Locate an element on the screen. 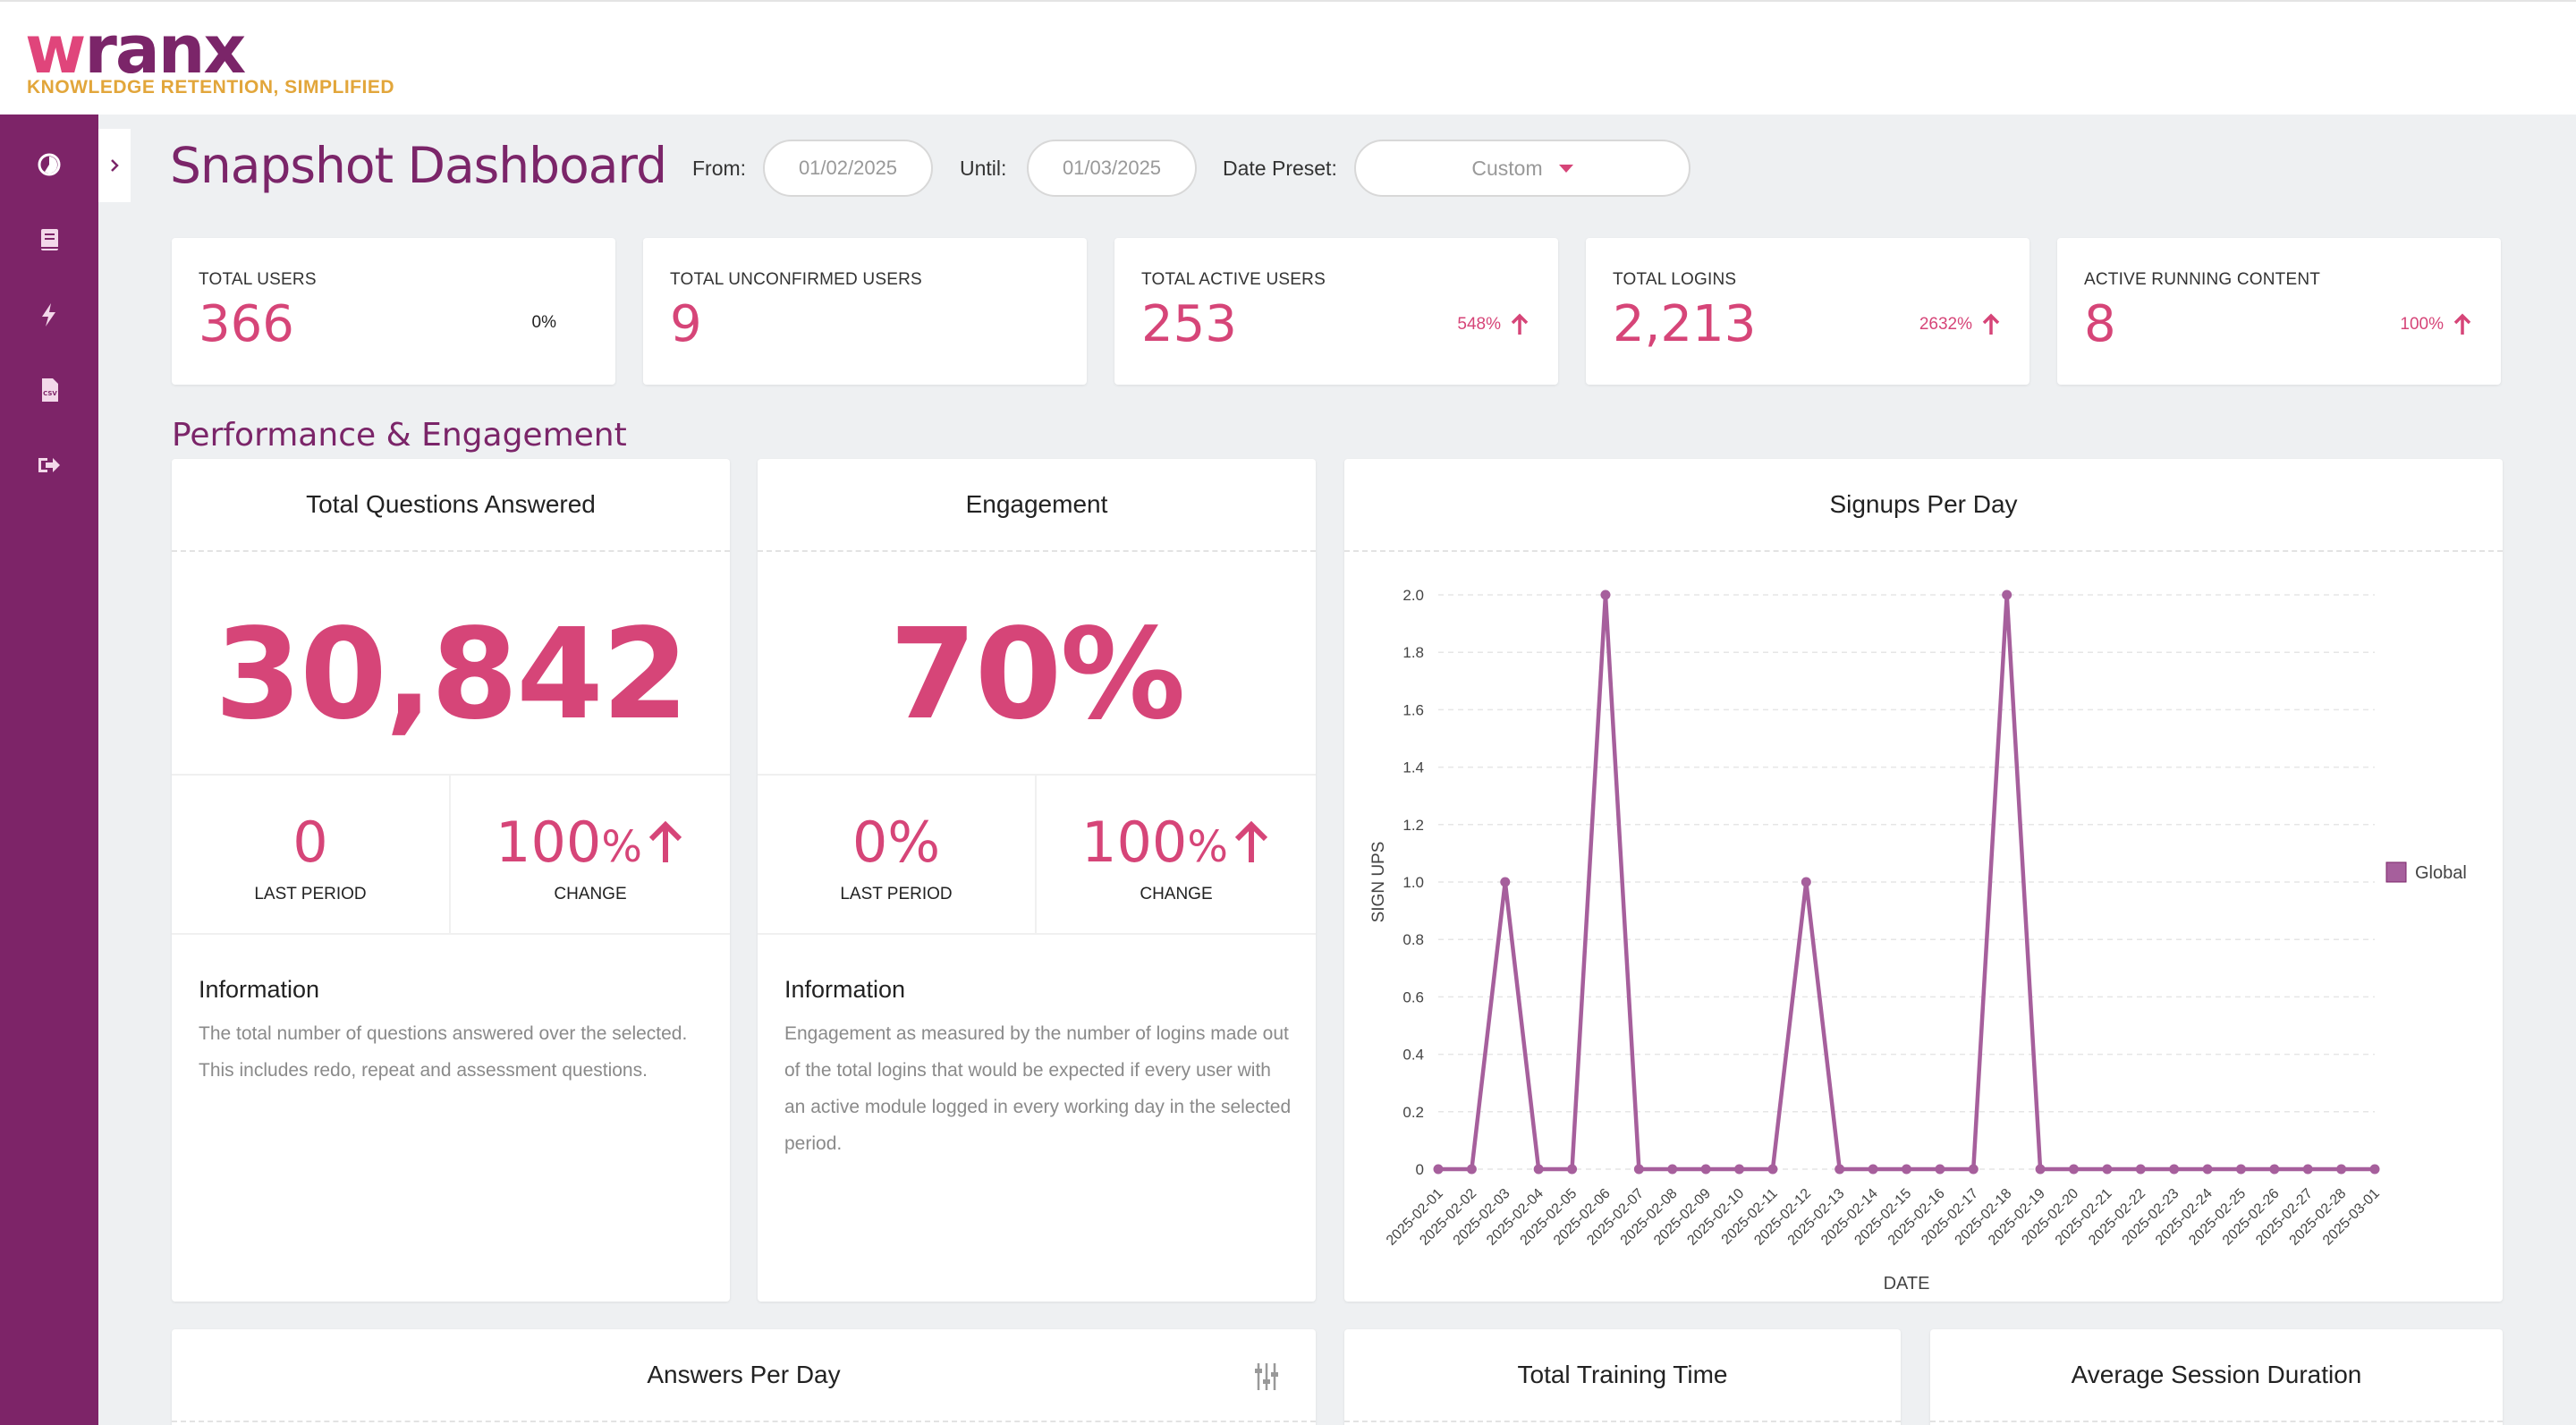  dashboard-icon is located at coordinates (49, 164).